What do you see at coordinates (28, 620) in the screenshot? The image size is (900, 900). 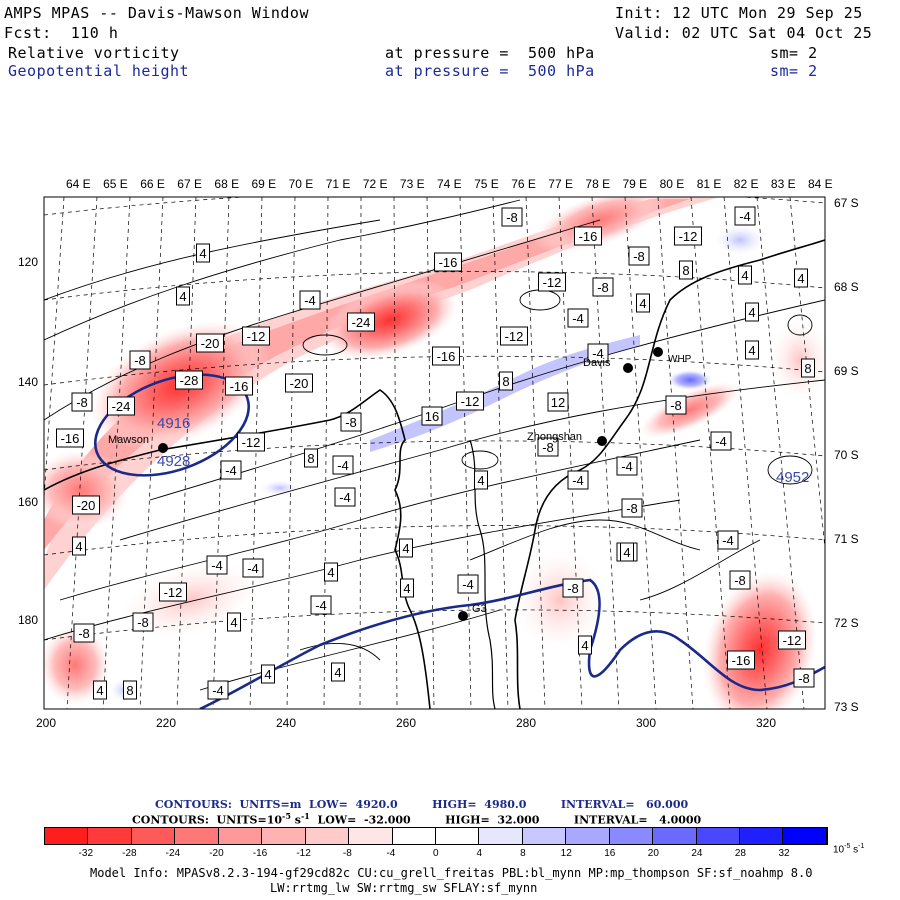 I see `y-tick-180: 180` at bounding box center [28, 620].